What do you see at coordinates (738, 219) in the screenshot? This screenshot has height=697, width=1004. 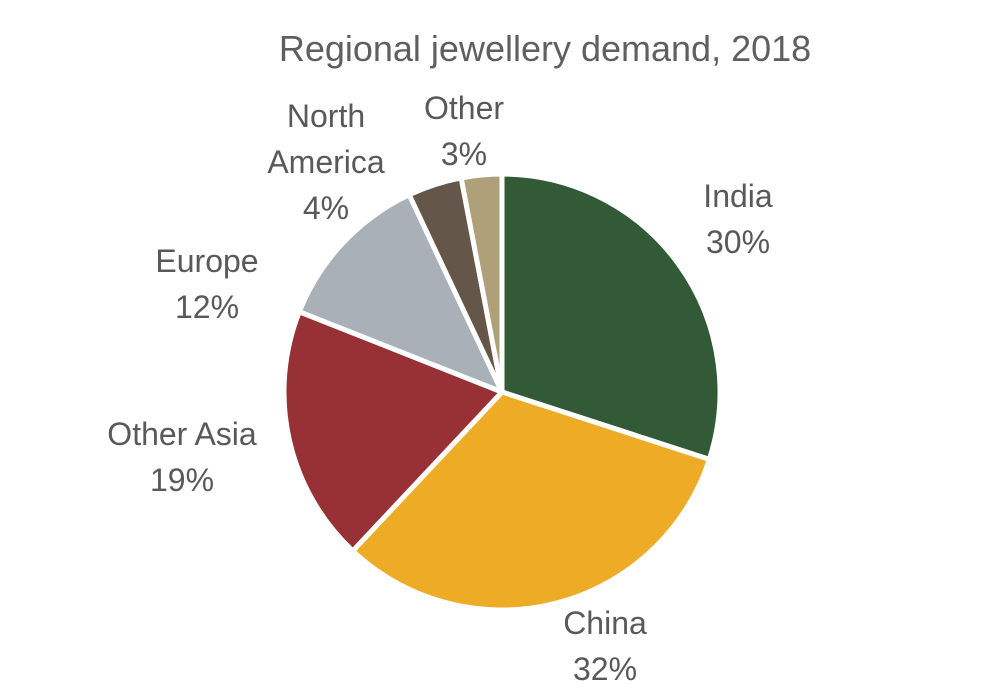 I see `slice-label-india: India 30%` at bounding box center [738, 219].